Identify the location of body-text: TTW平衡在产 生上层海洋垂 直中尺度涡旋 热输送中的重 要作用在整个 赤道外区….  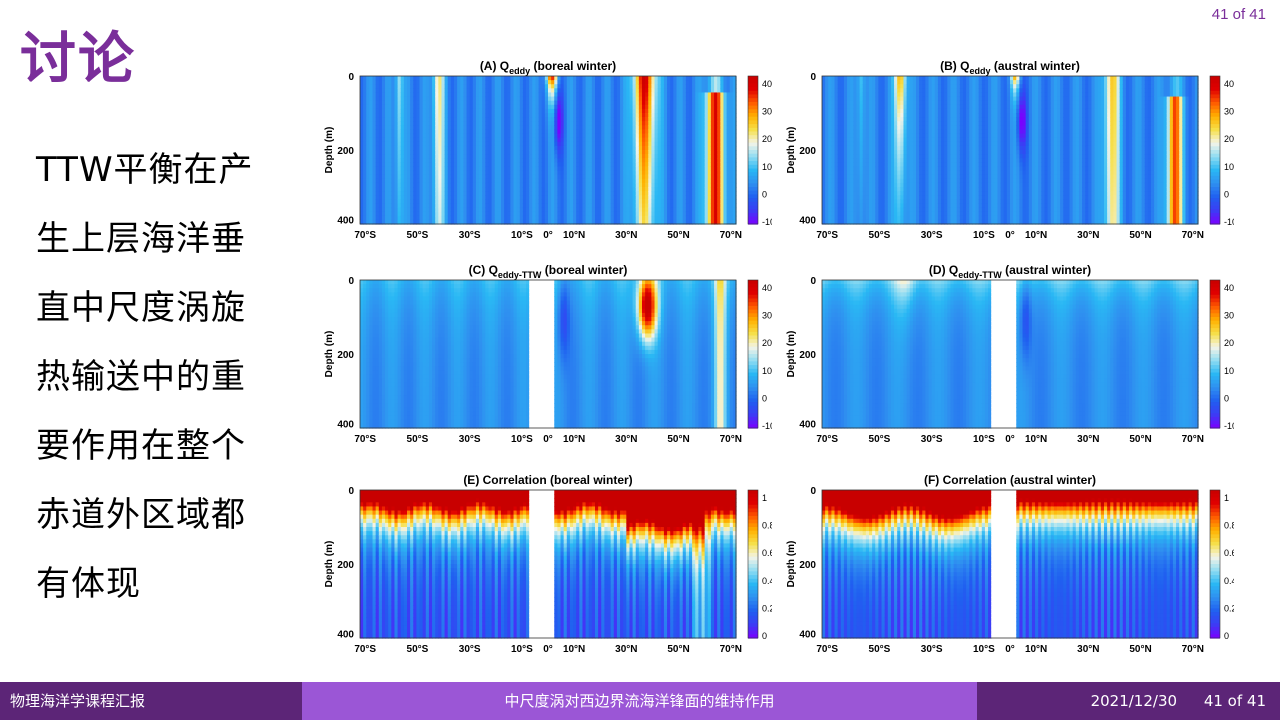
(161, 381).